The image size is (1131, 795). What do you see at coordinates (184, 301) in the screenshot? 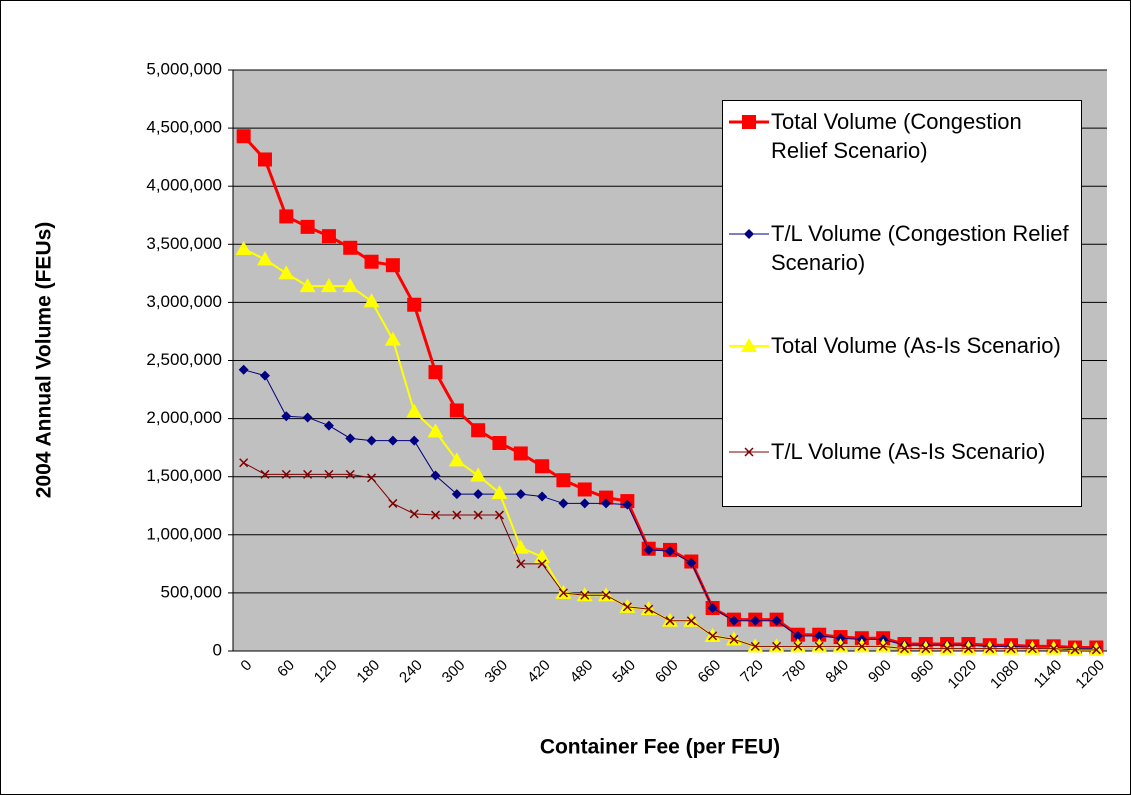
I see `y-tick-label: 3,000,000` at bounding box center [184, 301].